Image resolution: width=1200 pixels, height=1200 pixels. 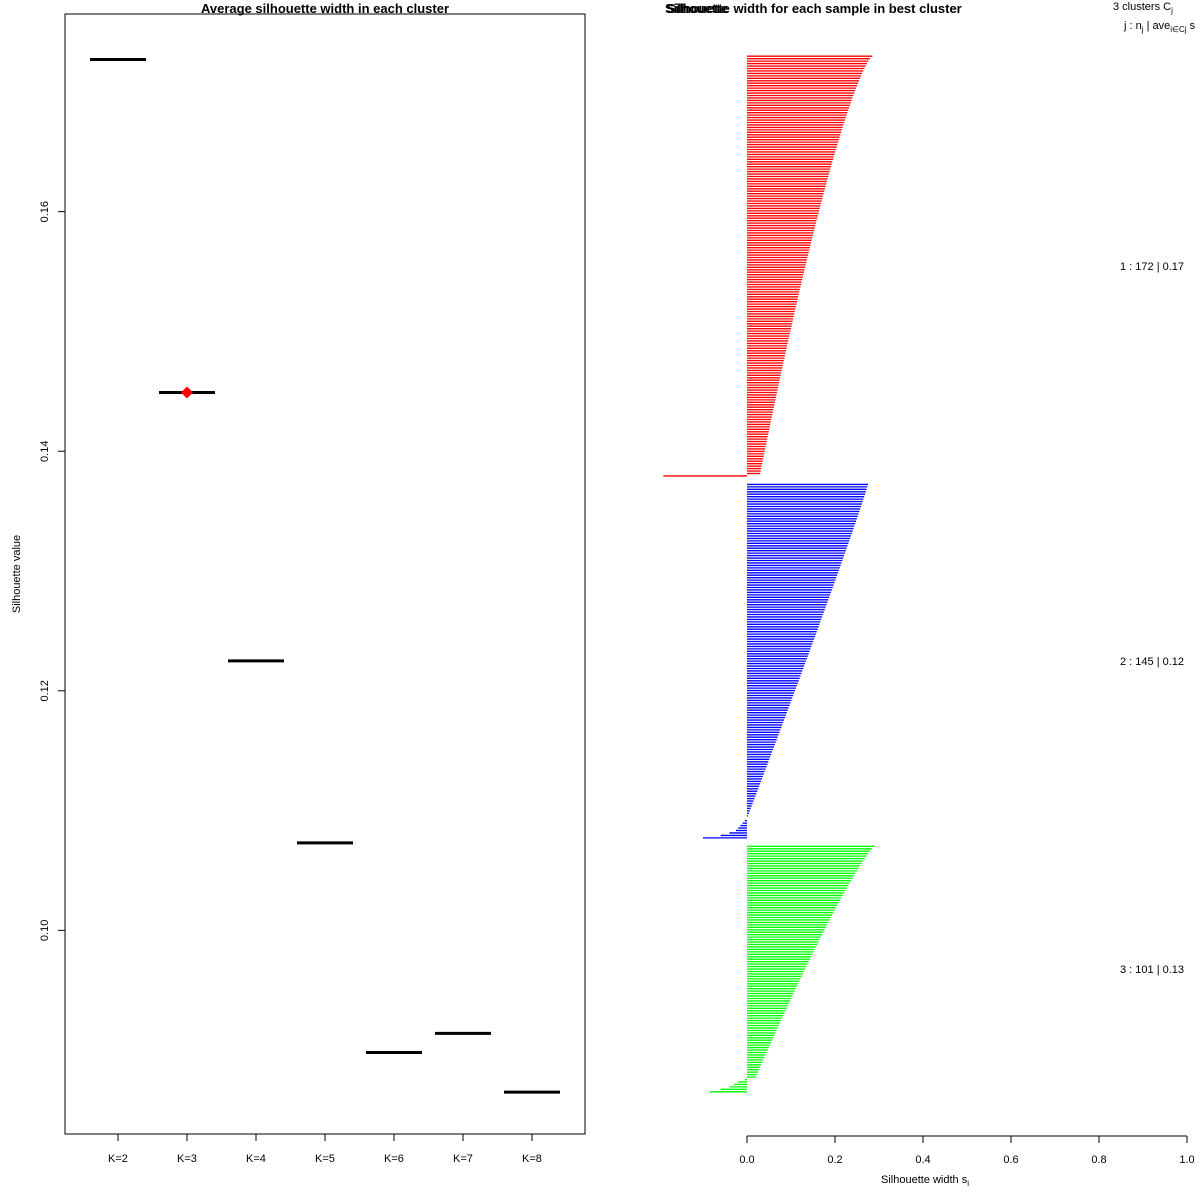 What do you see at coordinates (187, 392) in the screenshot?
I see `best-k-marker` at bounding box center [187, 392].